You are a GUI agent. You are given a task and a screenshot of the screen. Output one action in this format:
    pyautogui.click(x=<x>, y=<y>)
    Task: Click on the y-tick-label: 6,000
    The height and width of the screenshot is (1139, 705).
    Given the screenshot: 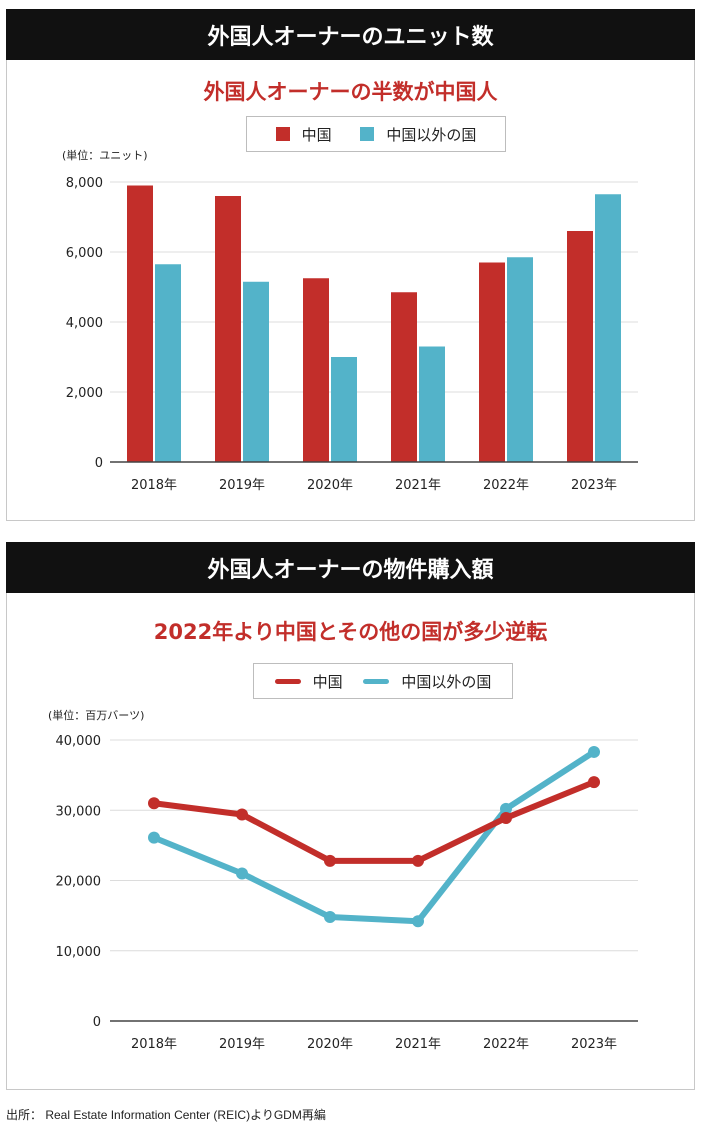 What is the action you would take?
    pyautogui.click(x=84, y=253)
    